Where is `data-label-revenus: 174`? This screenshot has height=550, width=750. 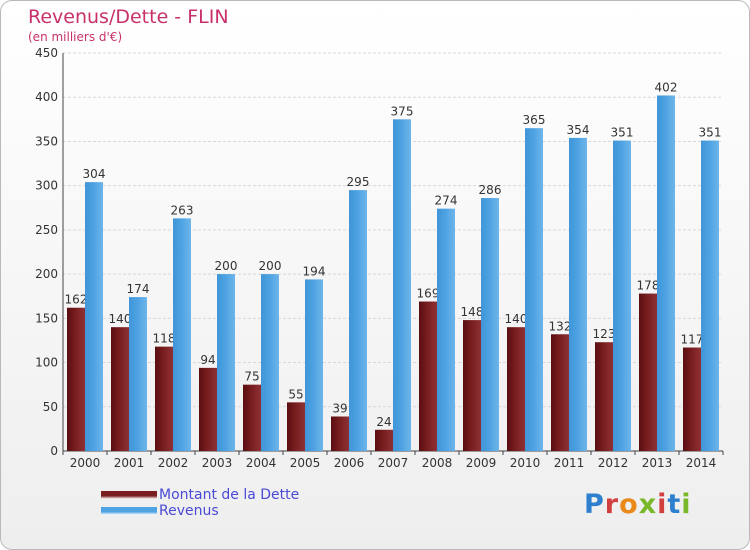 data-label-revenus: 174 is located at coordinates (138, 289).